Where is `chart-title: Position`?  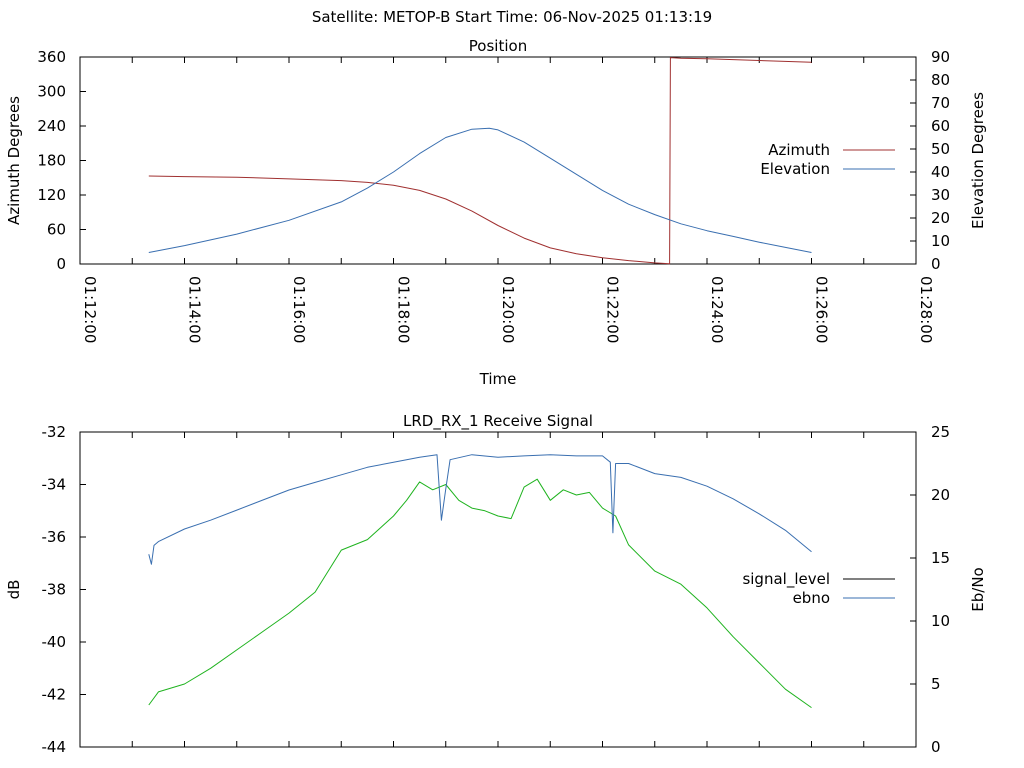 chart-title: Position is located at coordinates (498, 46).